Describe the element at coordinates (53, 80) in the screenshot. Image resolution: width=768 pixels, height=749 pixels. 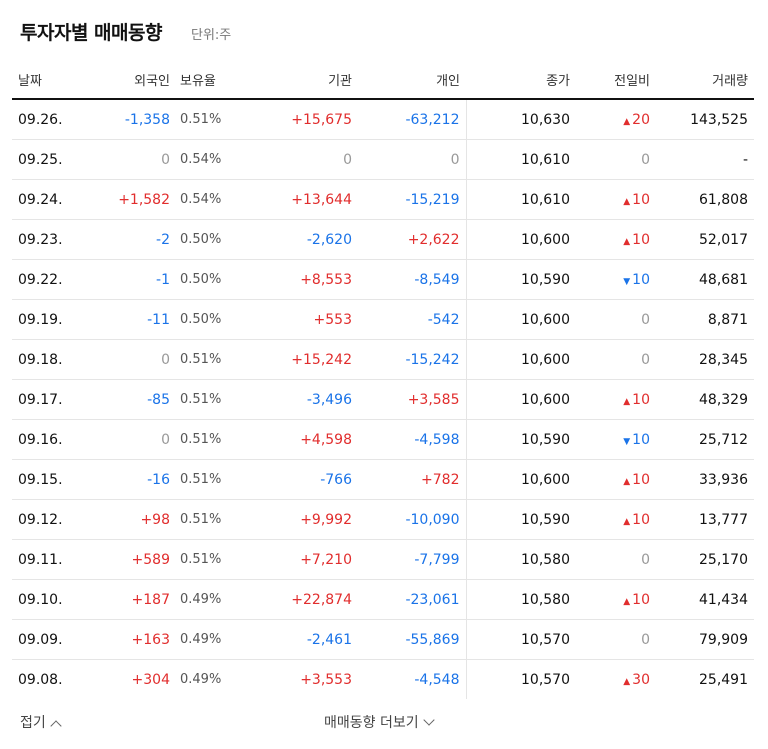
I see `col-header-date: 날짜` at that location.